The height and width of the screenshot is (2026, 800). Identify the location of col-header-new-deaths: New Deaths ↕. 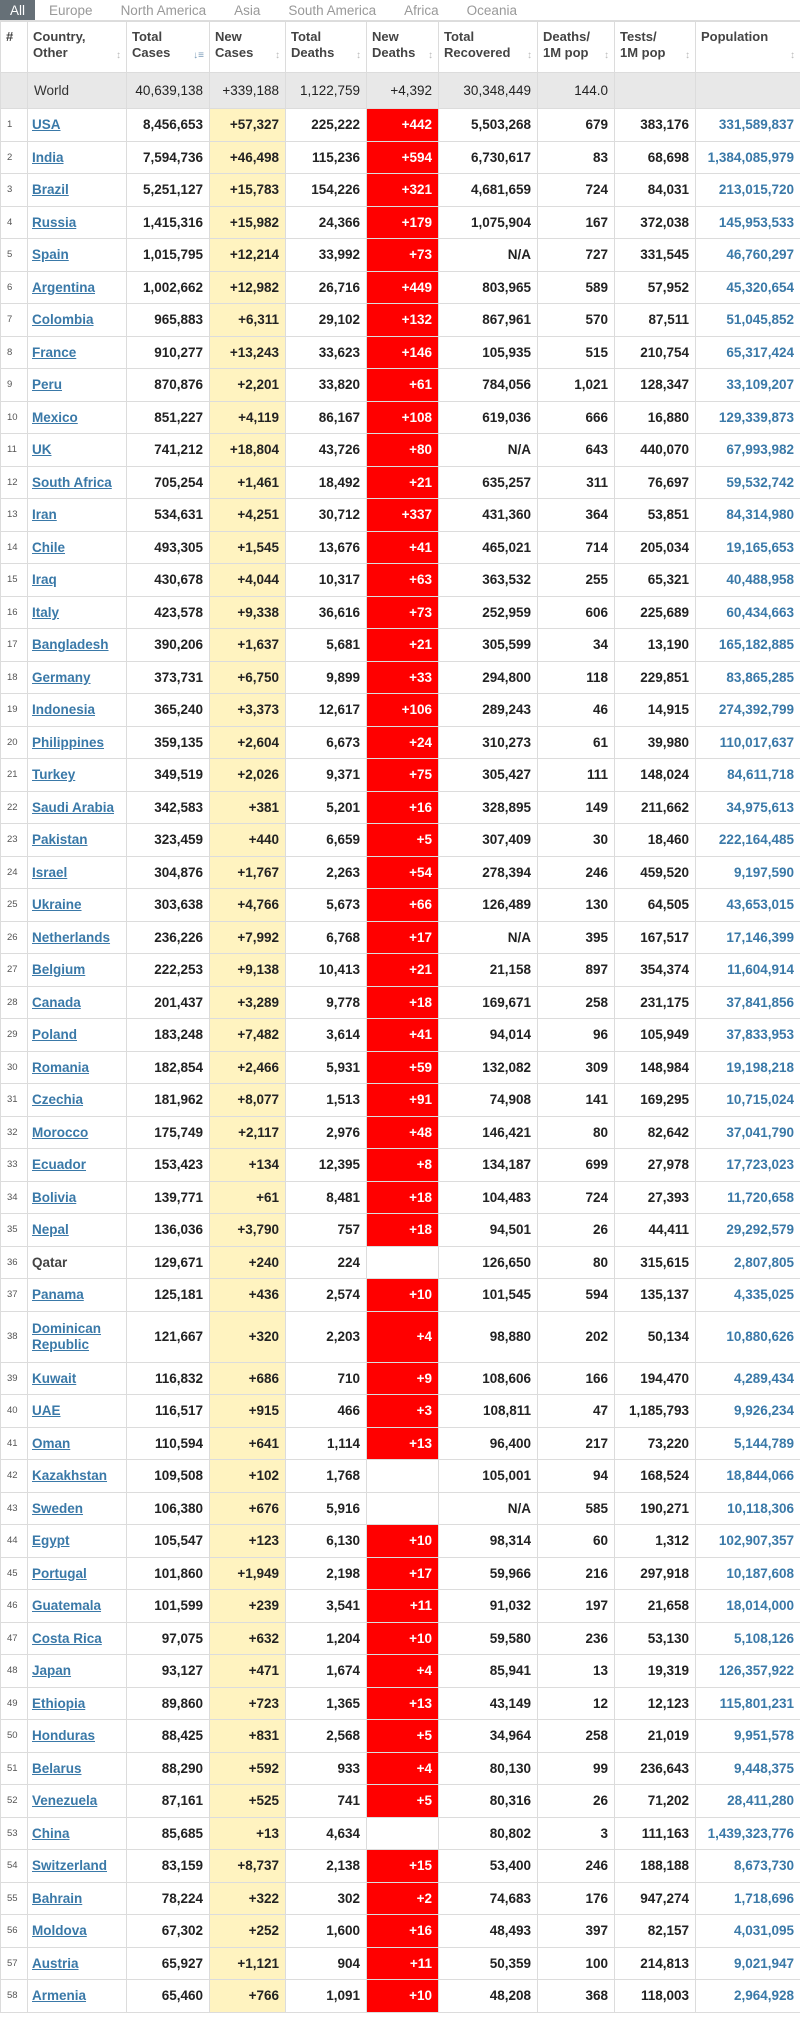
(402, 47).